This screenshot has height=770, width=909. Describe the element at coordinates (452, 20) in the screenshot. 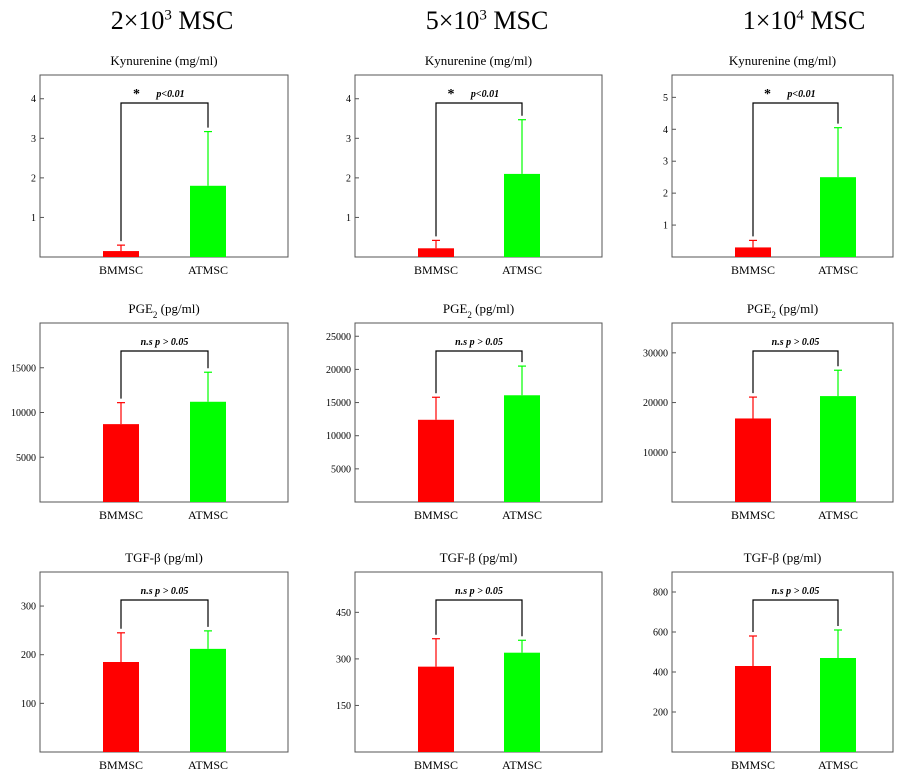

I see `column-title-base: 5×10` at that location.